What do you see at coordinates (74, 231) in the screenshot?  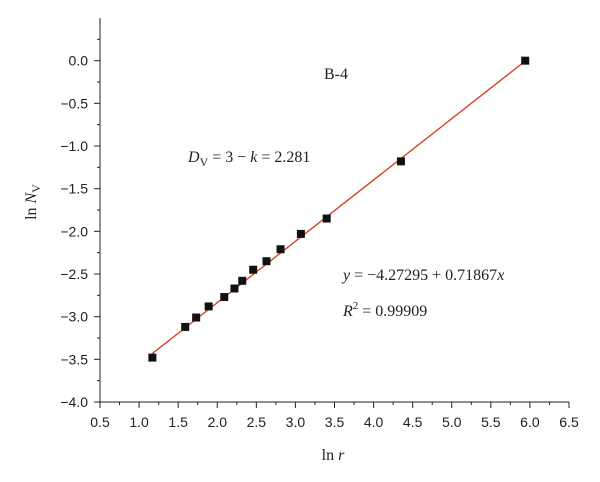 I see `y-tick-label: −2.0` at bounding box center [74, 231].